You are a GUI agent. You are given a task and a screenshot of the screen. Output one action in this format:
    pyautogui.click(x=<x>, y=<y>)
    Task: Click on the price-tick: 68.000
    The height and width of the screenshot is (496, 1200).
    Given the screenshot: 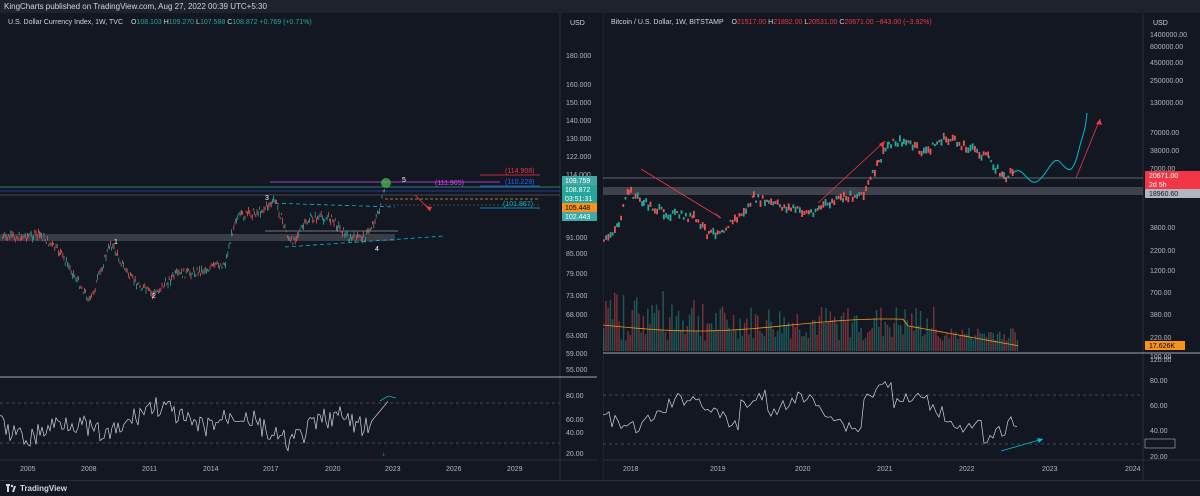 What is the action you would take?
    pyautogui.click(x=577, y=315)
    